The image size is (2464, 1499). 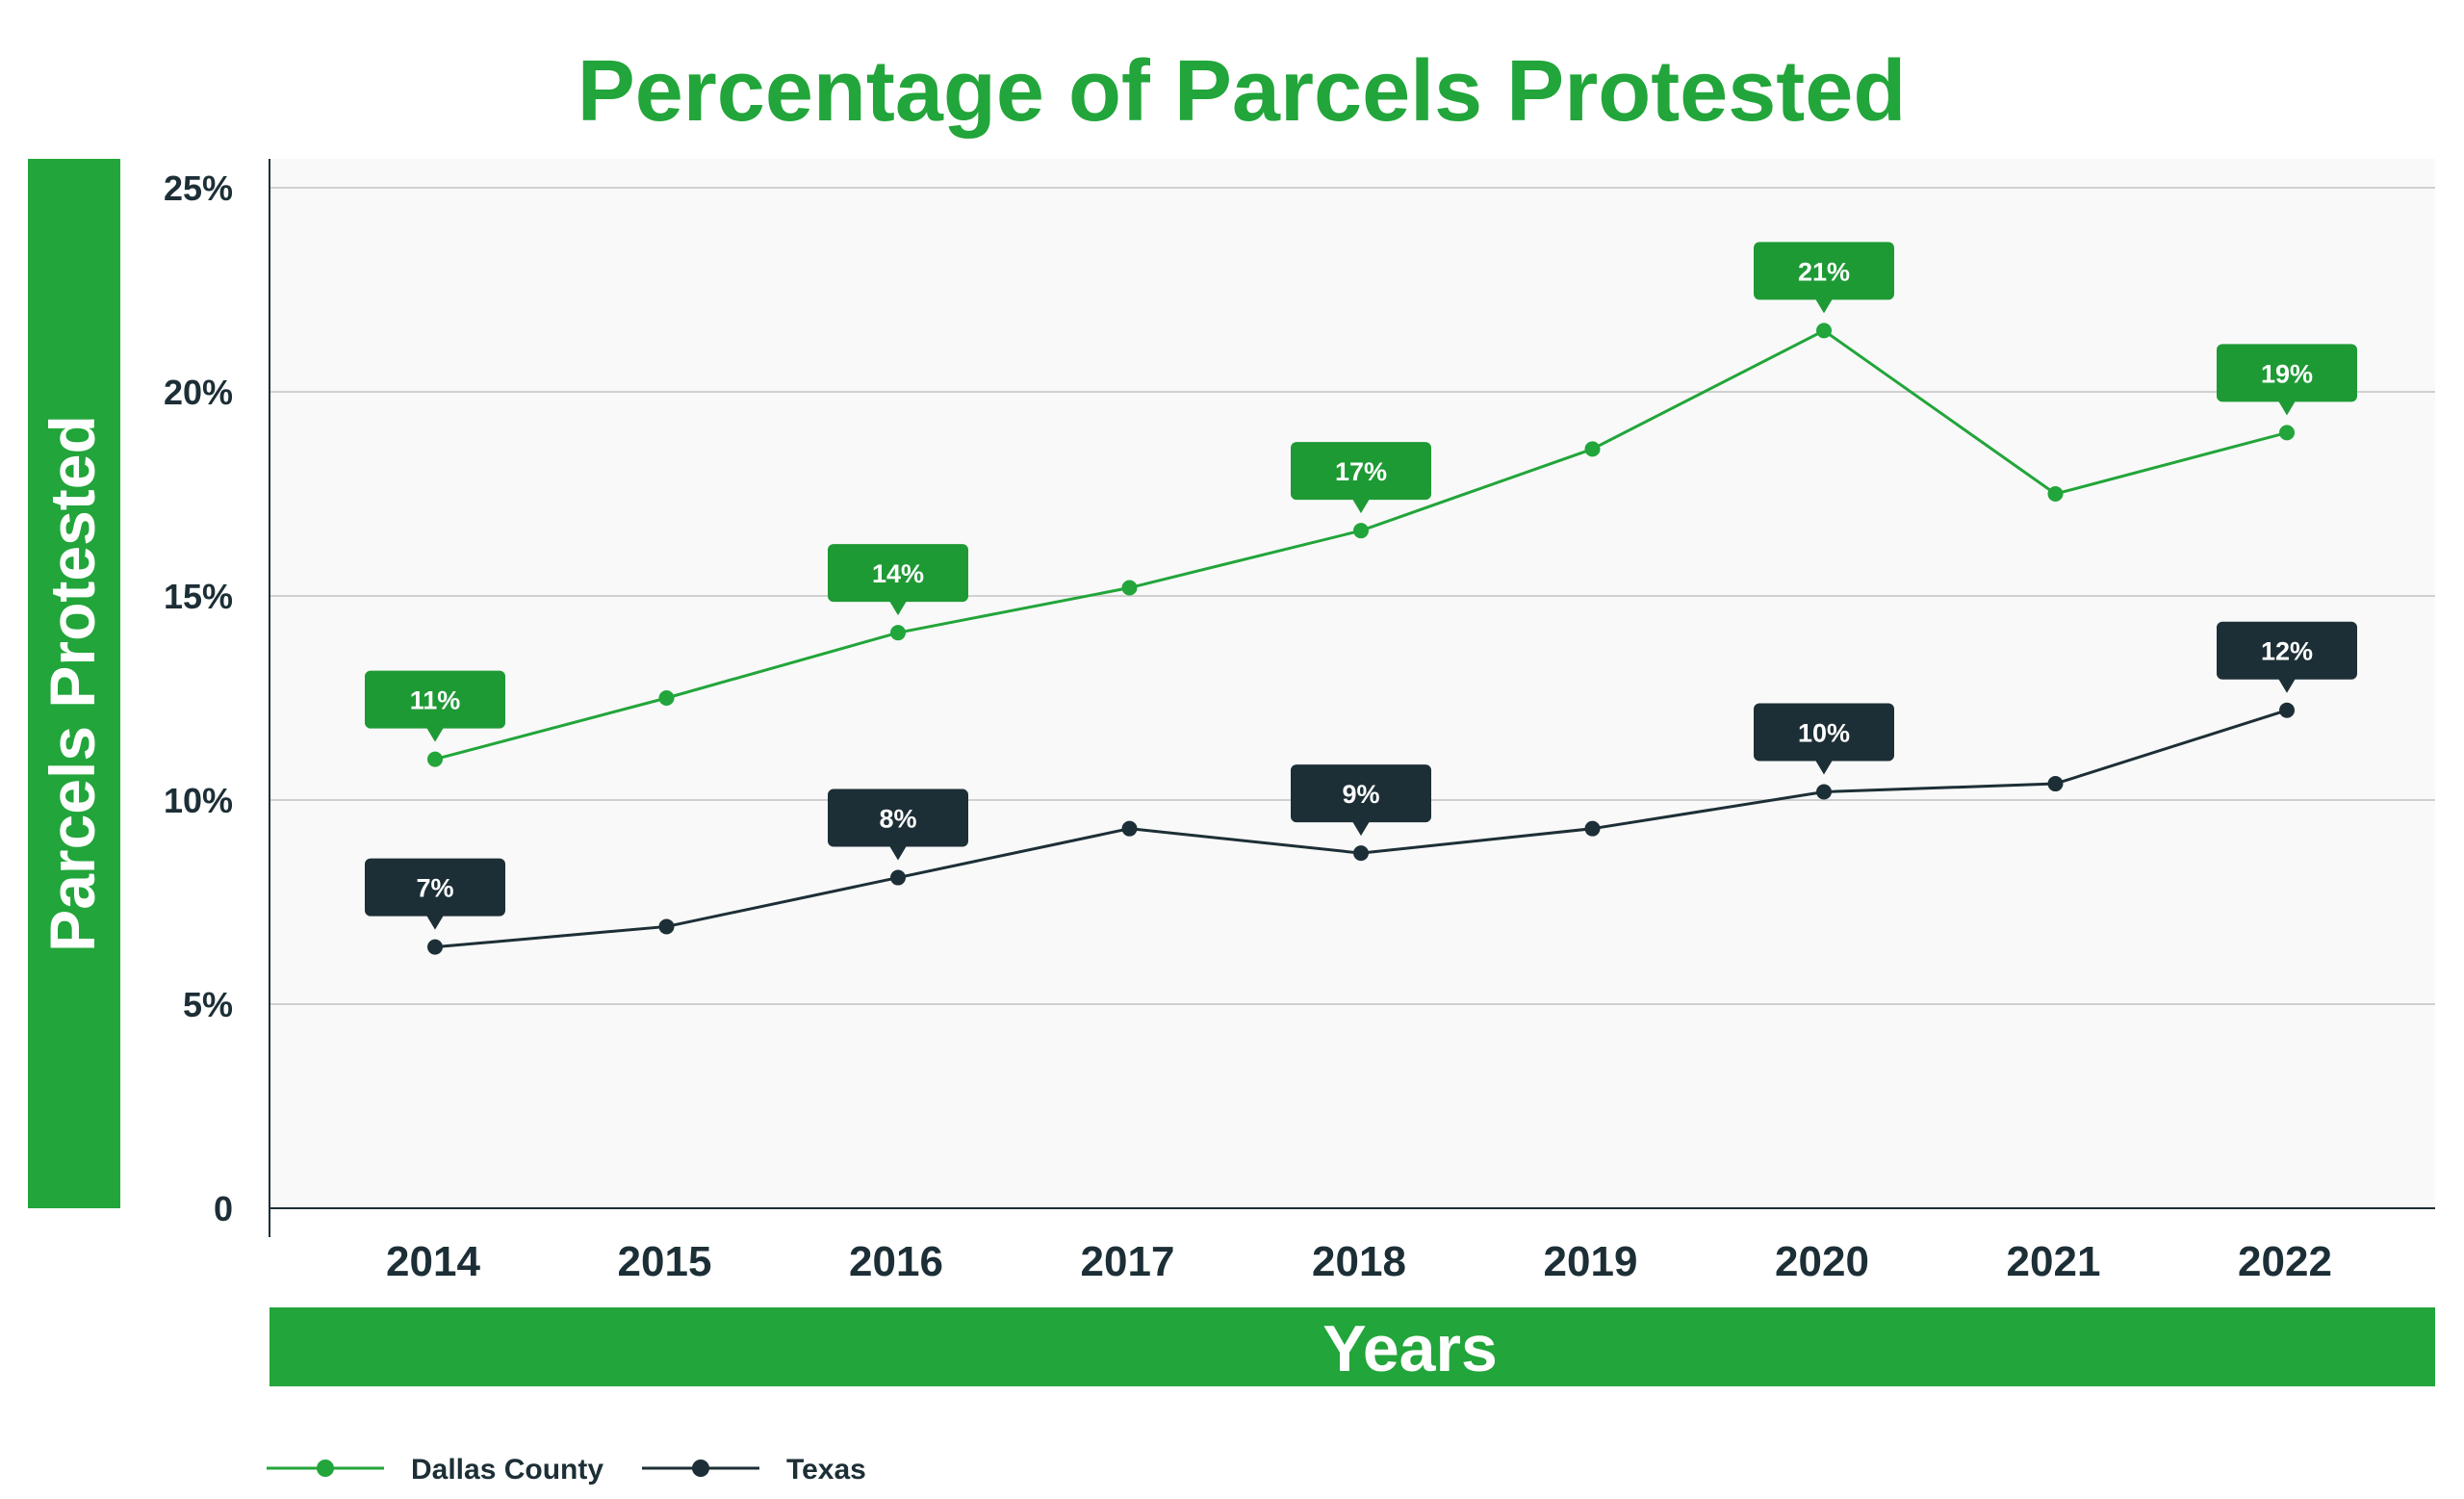 I want to click on svg-text: 14%, so click(x=898, y=573).